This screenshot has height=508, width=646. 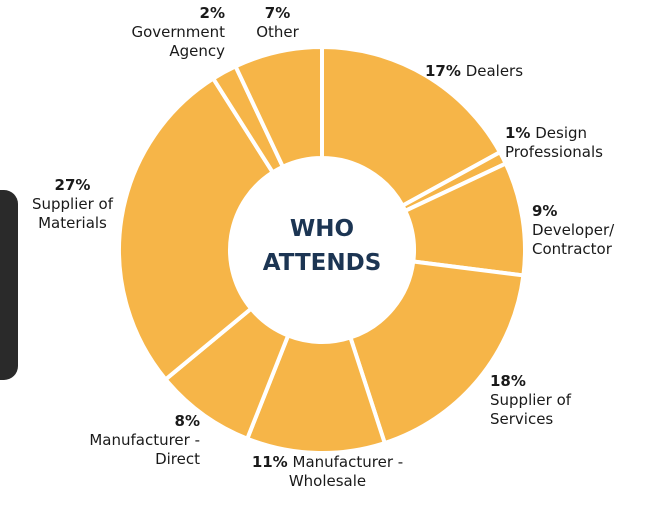 I want to click on slice-label: 1% Design Professionals, so click(x=567, y=143).